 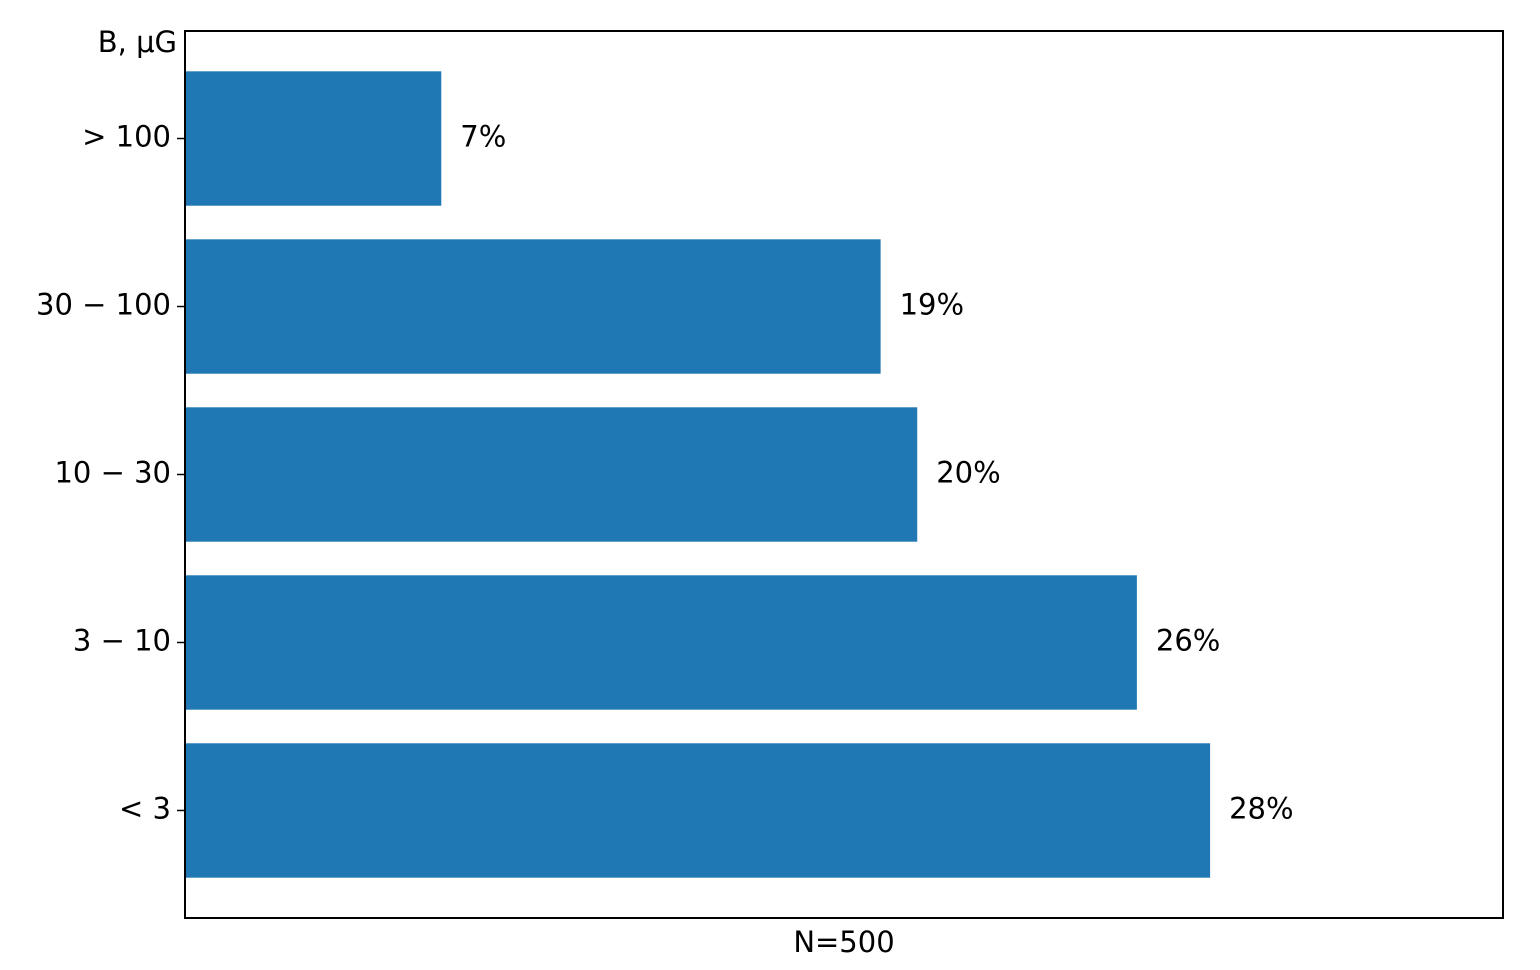 What do you see at coordinates (145, 808) in the screenshot?
I see `y-tick-label: < 3` at bounding box center [145, 808].